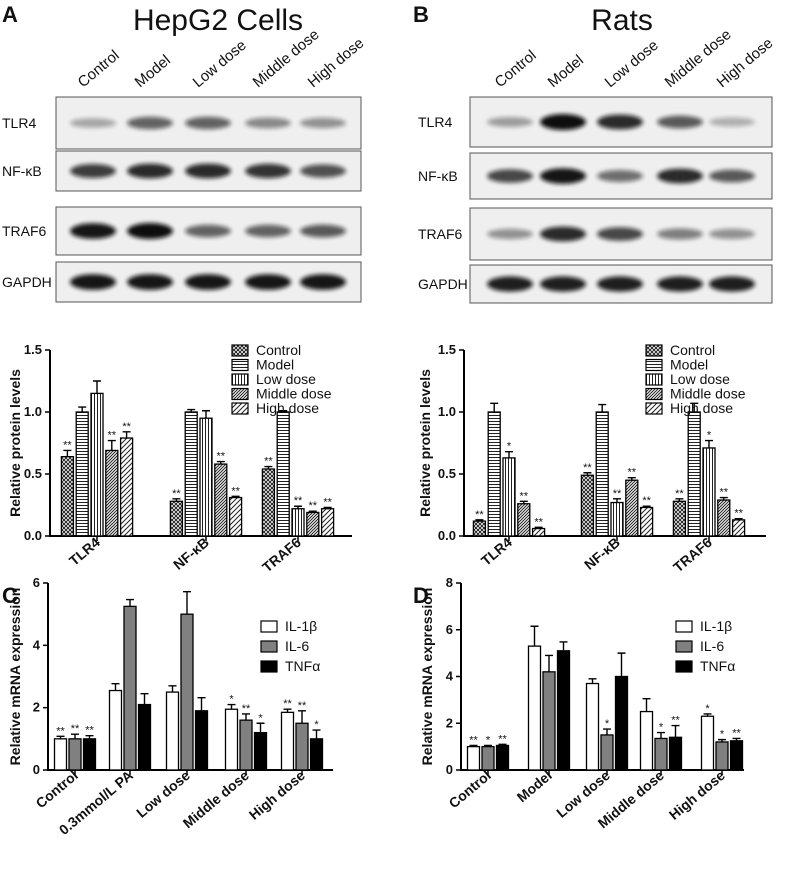 This screenshot has width=803, height=892. I want to click on category-label: Low dose, so click(163, 794).